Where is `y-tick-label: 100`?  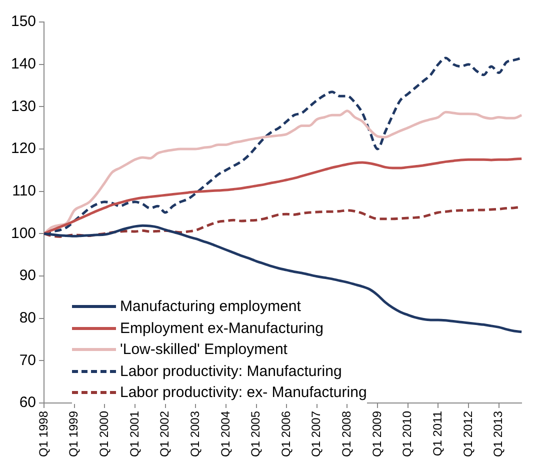
y-tick-label: 100 is located at coordinates (23, 233).